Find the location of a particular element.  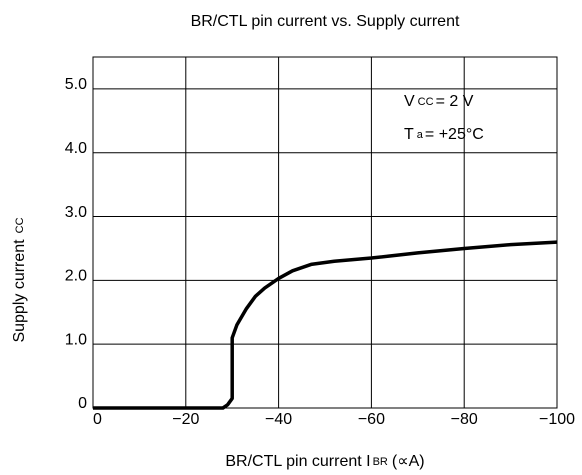

x-tick-label: −80 is located at coordinates (464, 419).